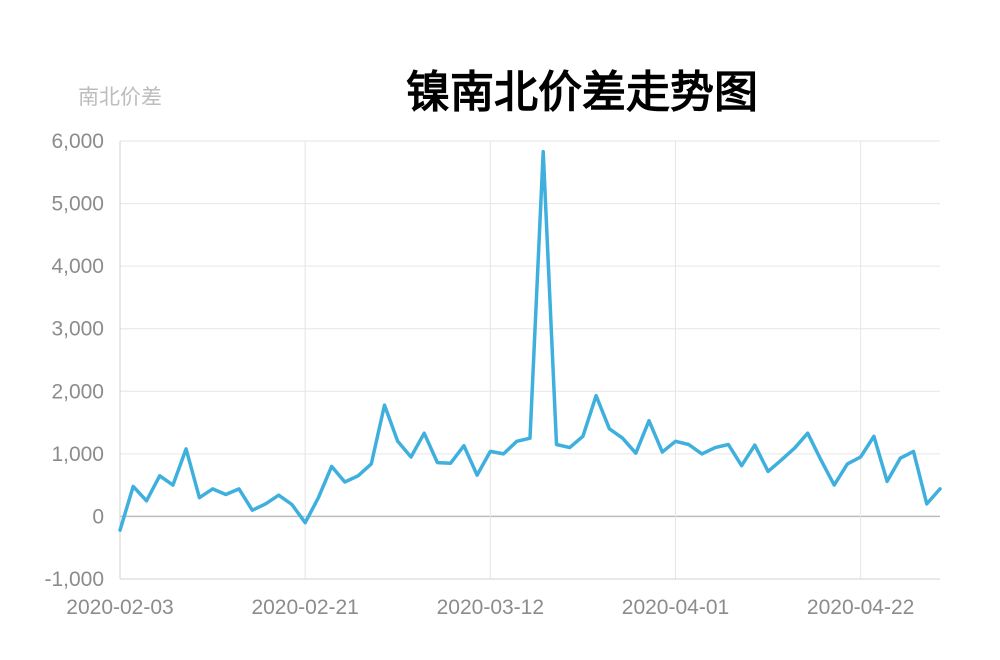  What do you see at coordinates (77, 329) in the screenshot?
I see `y-tick-label: 3,000` at bounding box center [77, 329].